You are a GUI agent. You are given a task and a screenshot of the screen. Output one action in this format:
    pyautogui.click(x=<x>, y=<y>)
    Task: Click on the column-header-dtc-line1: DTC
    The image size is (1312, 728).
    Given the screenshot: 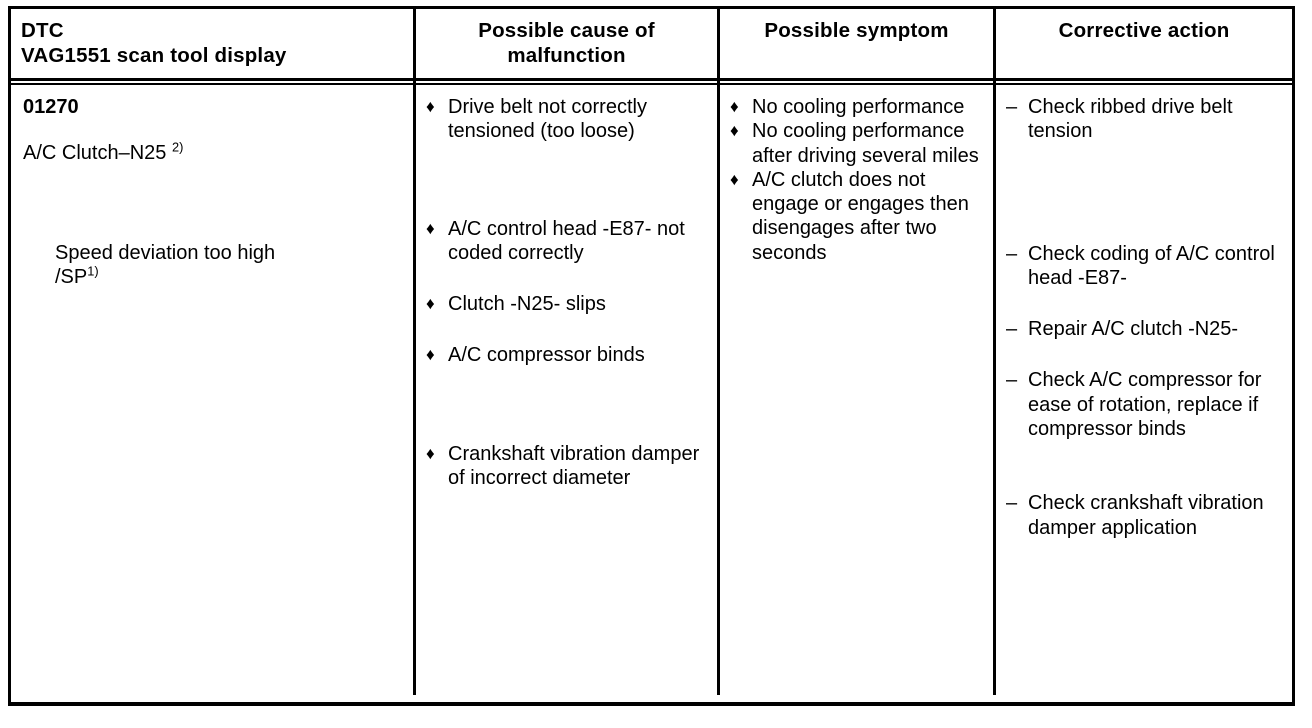 What is the action you would take?
    pyautogui.click(x=42, y=30)
    